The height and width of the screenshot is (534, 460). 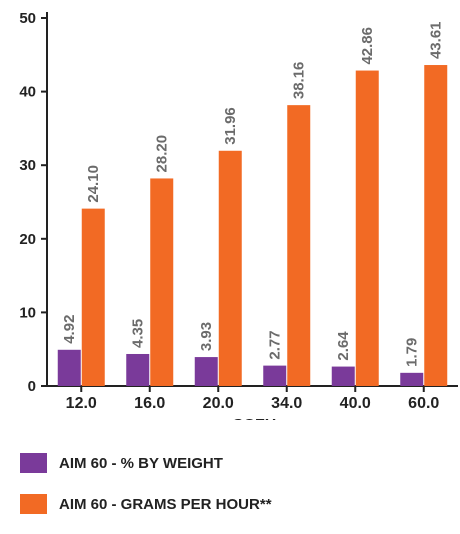 What do you see at coordinates (27, 165) in the screenshot?
I see `y-tick-label: 30` at bounding box center [27, 165].